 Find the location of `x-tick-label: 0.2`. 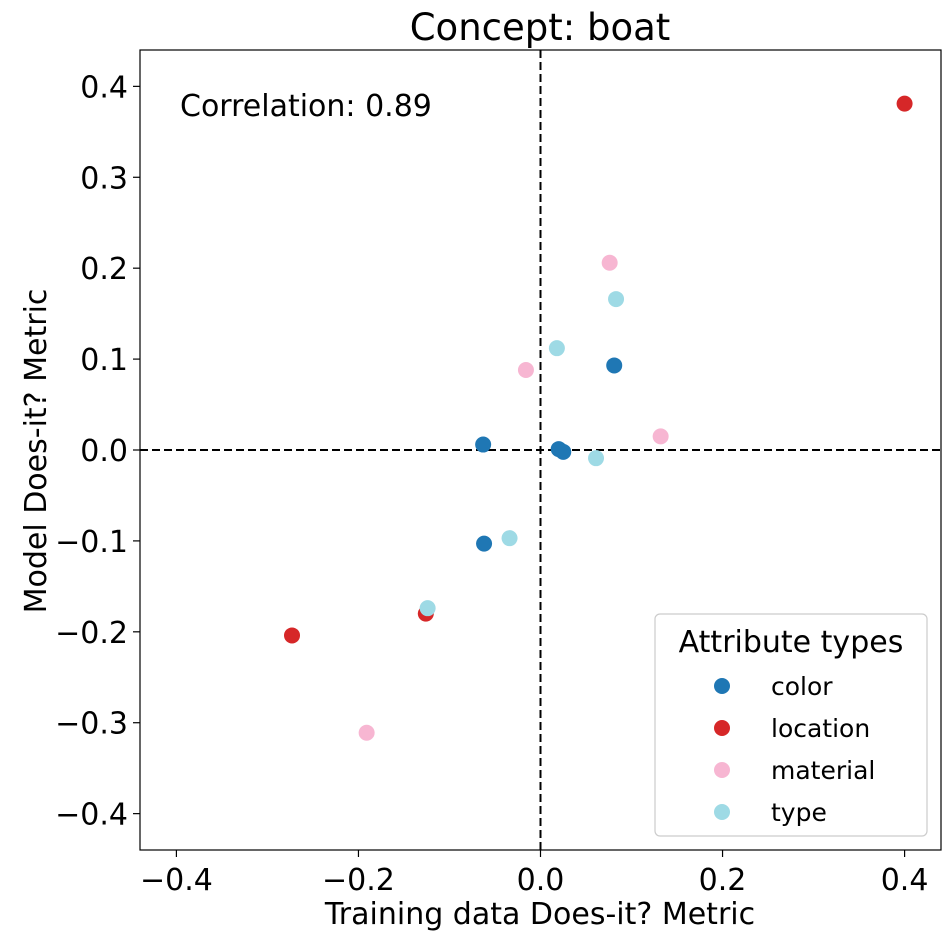

x-tick-label: 0.2 is located at coordinates (723, 880).